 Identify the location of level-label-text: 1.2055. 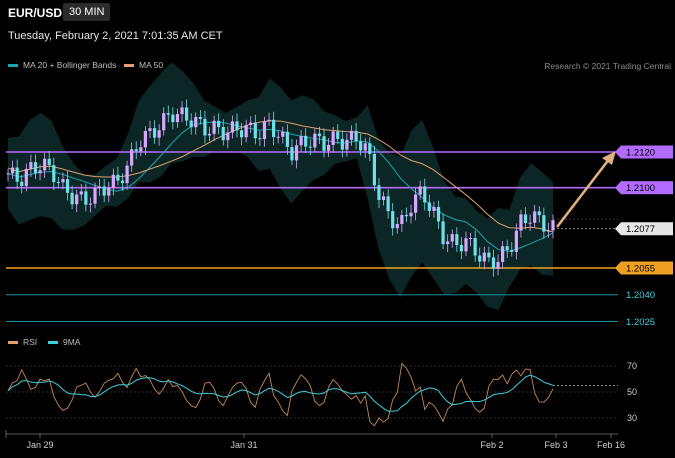
(640, 268).